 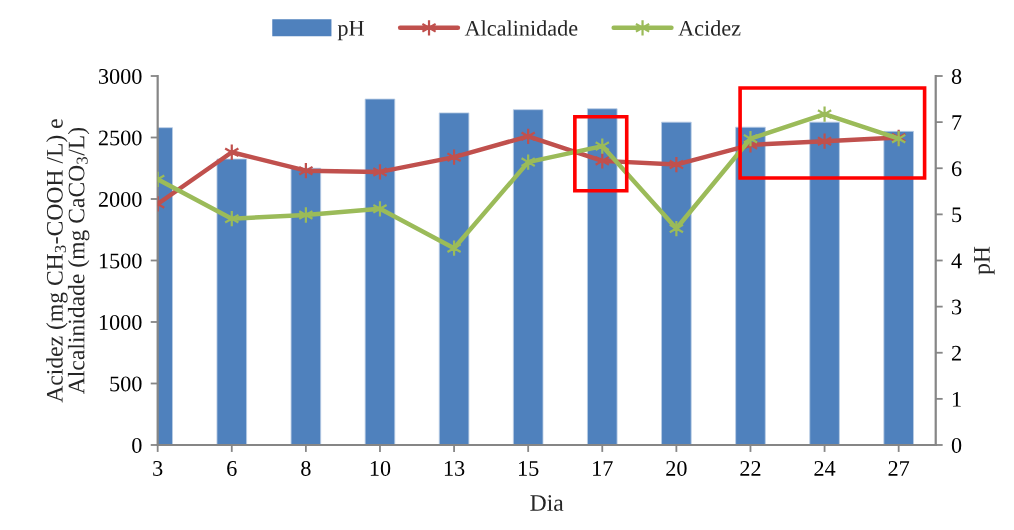 What do you see at coordinates (120, 322) in the screenshot?
I see `y-tick-label: 1000` at bounding box center [120, 322].